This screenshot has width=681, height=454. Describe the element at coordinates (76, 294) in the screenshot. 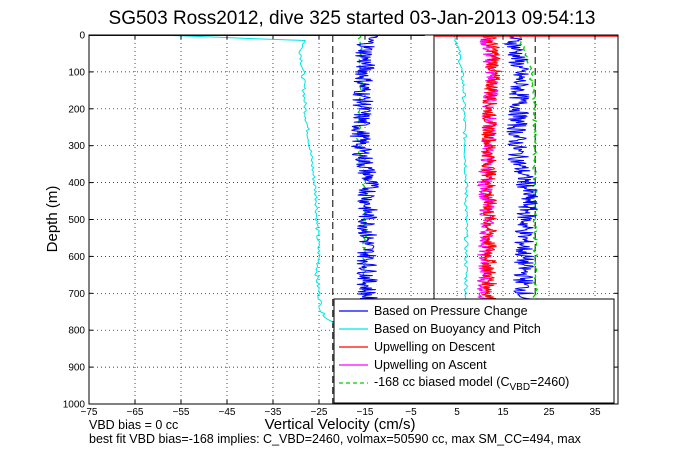

I see `y-tick-label: 700` at that location.